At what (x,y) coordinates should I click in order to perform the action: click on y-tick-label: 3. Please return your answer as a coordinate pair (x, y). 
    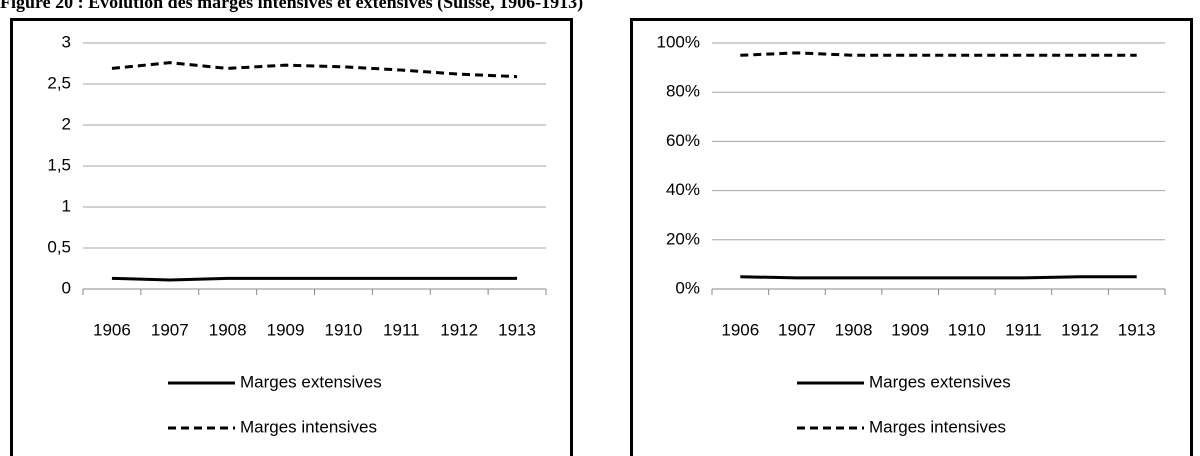
    Looking at the image, I should click on (66, 41).